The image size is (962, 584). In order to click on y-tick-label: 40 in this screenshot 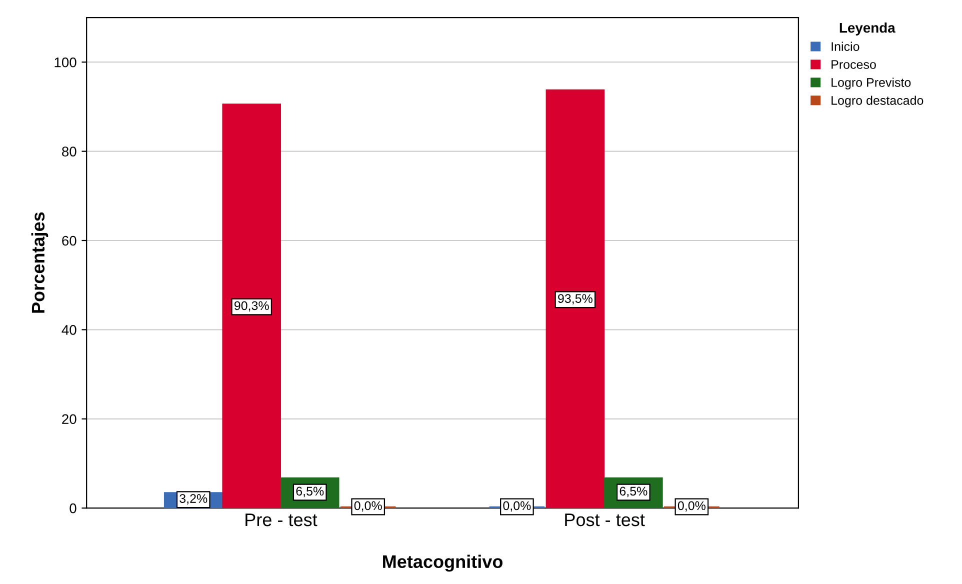, I will do `click(69, 330)`.